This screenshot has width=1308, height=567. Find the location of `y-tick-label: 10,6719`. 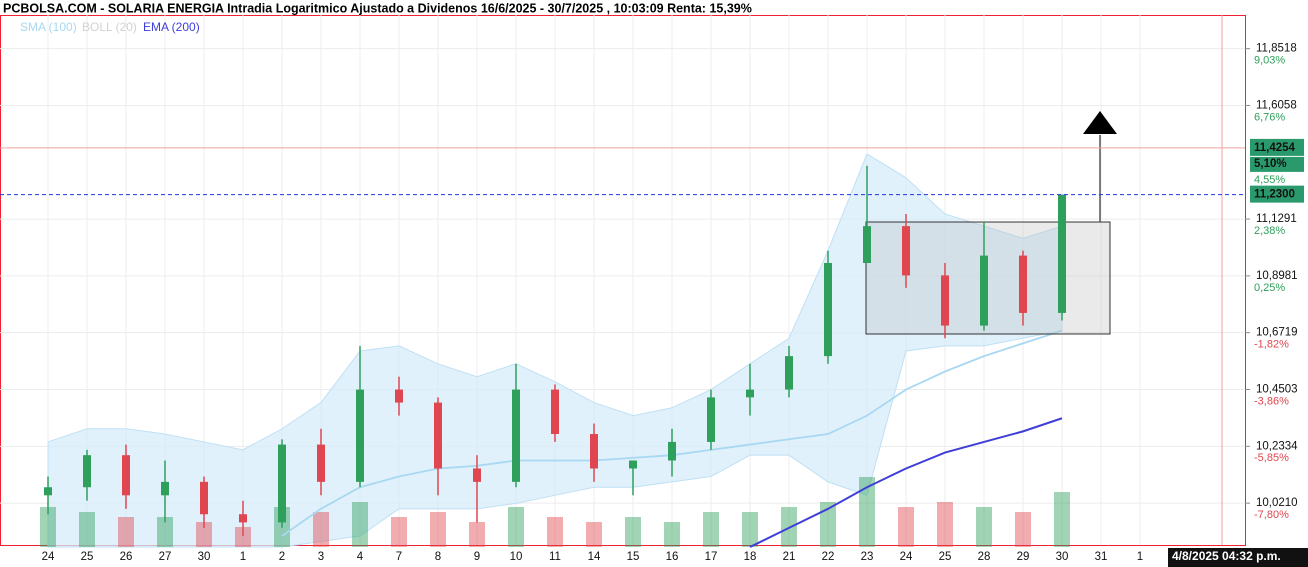

y-tick-label: 10,6719 is located at coordinates (1277, 333).